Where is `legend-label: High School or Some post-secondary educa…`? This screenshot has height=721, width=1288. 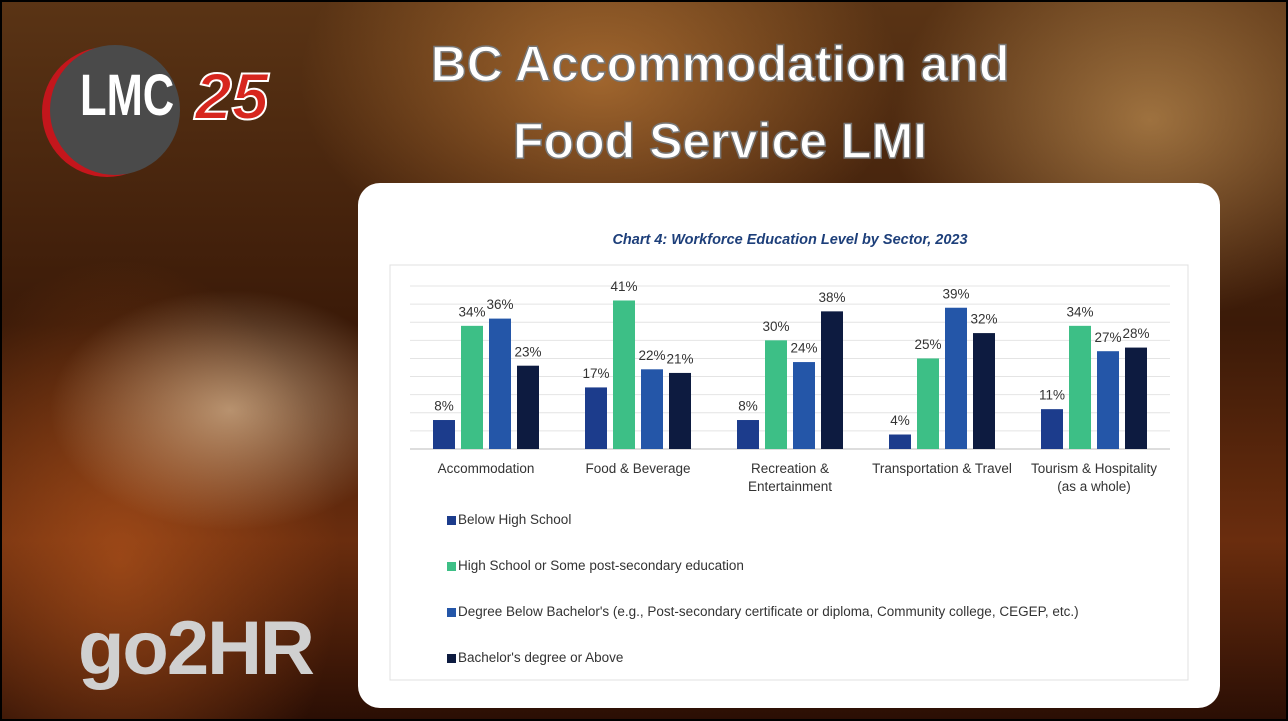 legend-label: High School or Some post-secondary educa… is located at coordinates (601, 565).